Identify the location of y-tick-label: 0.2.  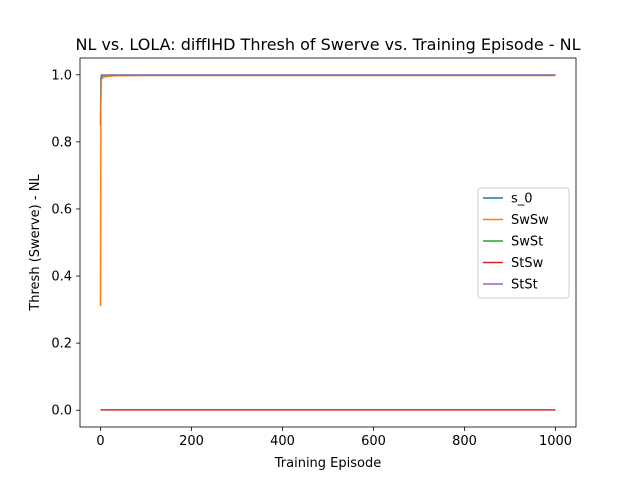
(61, 344).